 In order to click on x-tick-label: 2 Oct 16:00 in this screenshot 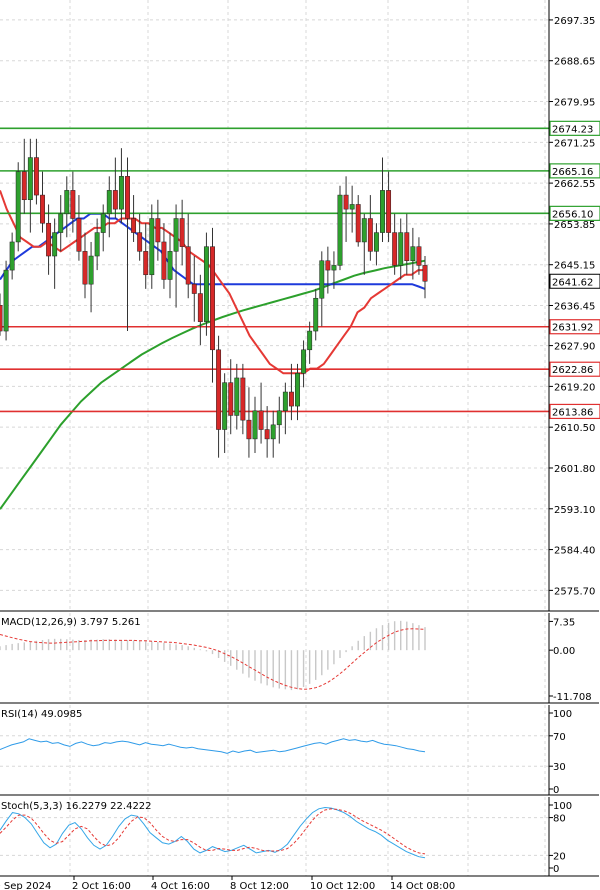, I will do `click(101, 885)`.